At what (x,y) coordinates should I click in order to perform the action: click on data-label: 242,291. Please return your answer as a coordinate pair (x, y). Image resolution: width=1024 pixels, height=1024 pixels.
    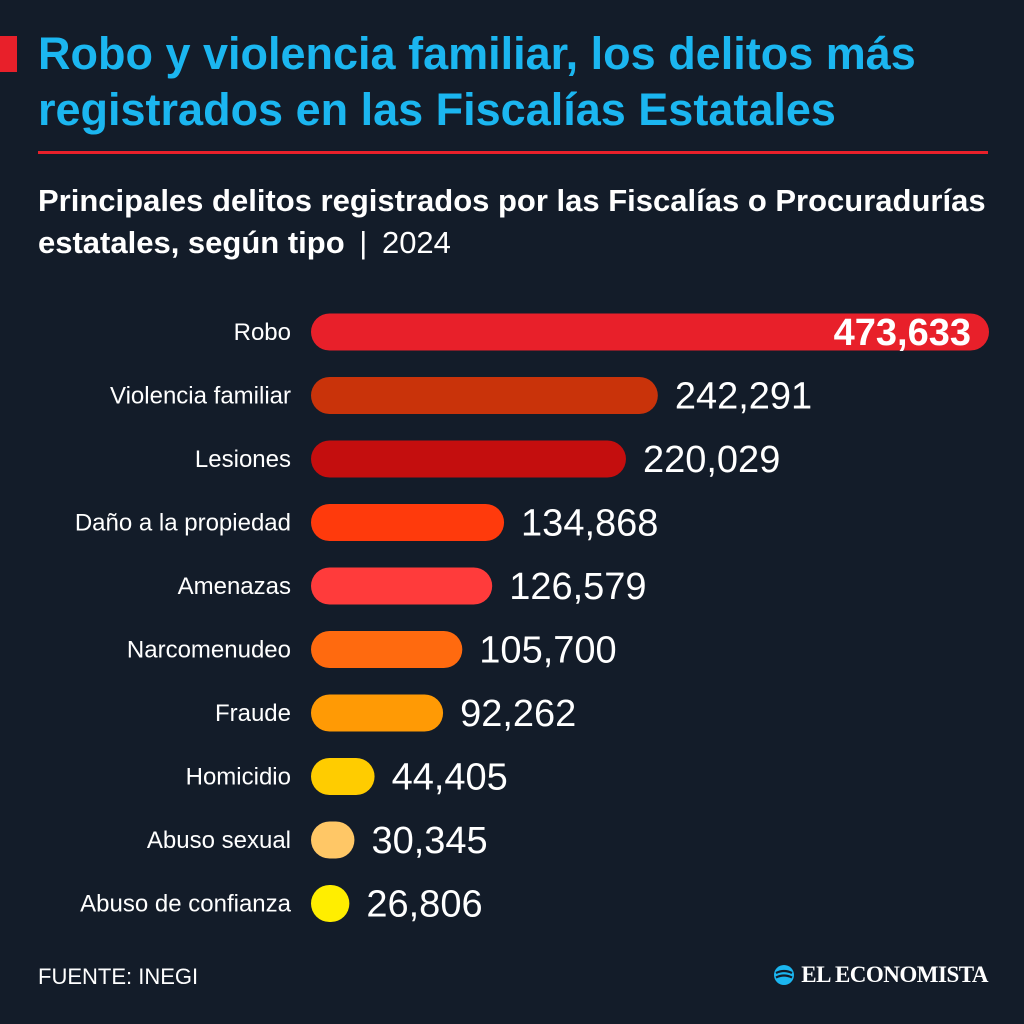
    Looking at the image, I should click on (743, 397).